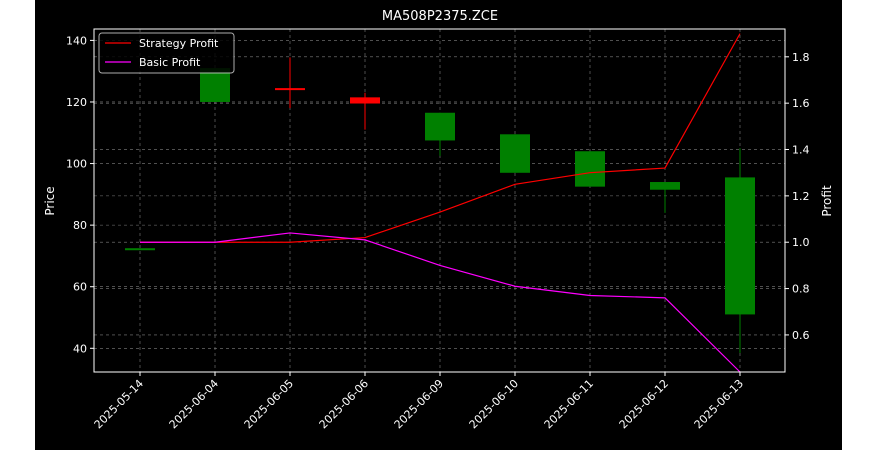 The width and height of the screenshot is (878, 450). I want to click on y-axis-label-left: Price, so click(50, 200).